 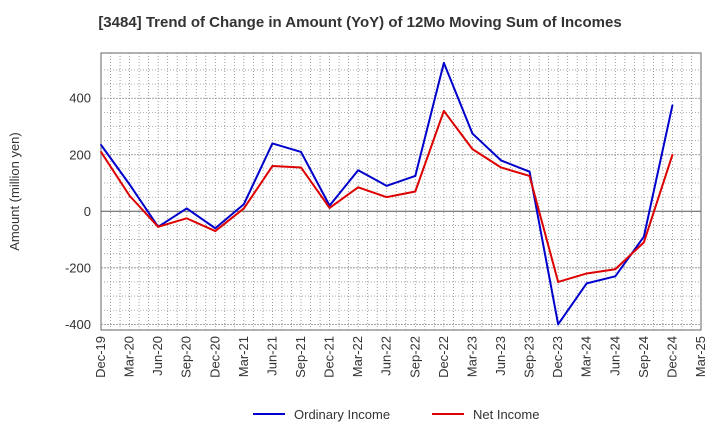 What do you see at coordinates (700, 356) in the screenshot?
I see `x-tick-label: Mar-25` at bounding box center [700, 356].